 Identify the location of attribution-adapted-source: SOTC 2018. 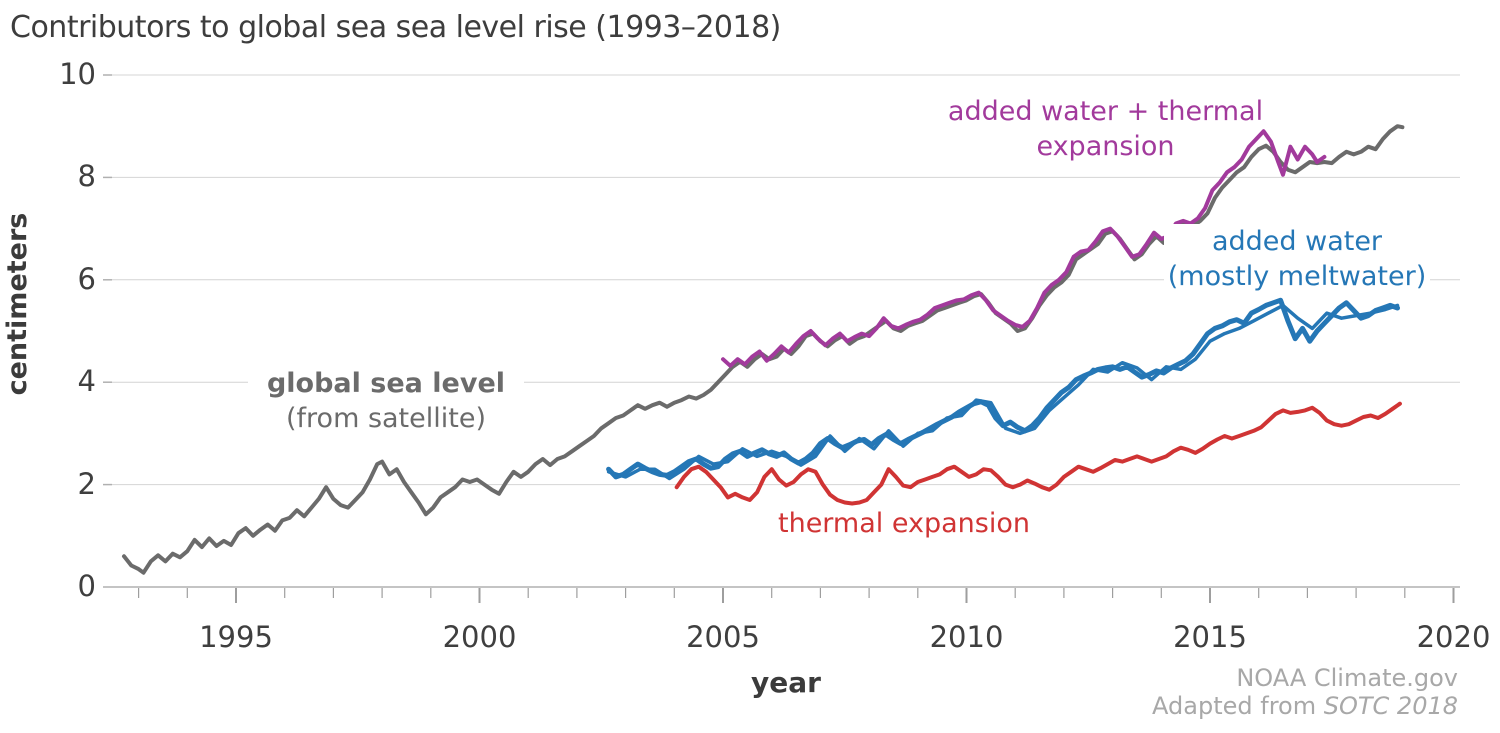
(1390, 706).